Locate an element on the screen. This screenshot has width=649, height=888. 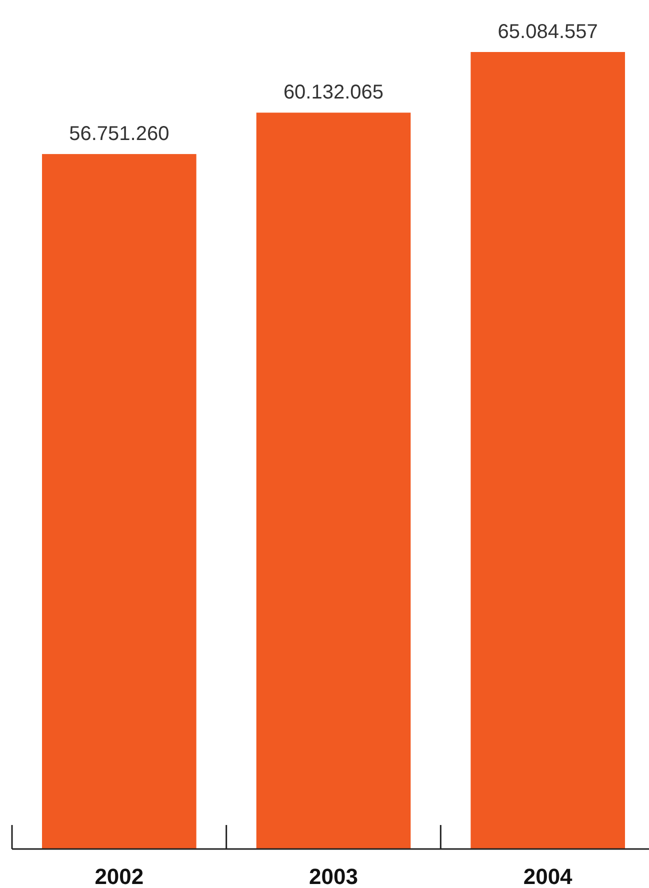
x-tick-label: 2004 is located at coordinates (548, 876).